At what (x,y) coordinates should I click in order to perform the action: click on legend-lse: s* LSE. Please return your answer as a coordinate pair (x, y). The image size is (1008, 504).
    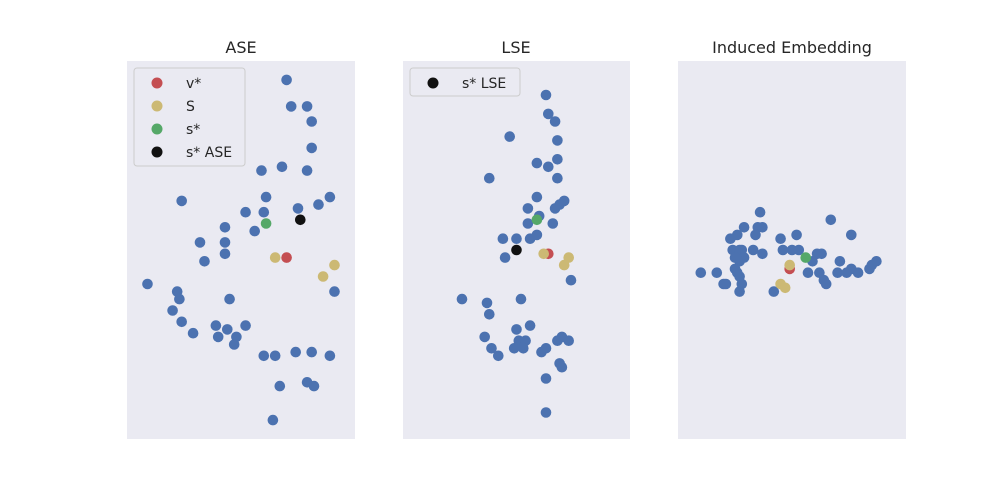
    Looking at the image, I should click on (465, 82).